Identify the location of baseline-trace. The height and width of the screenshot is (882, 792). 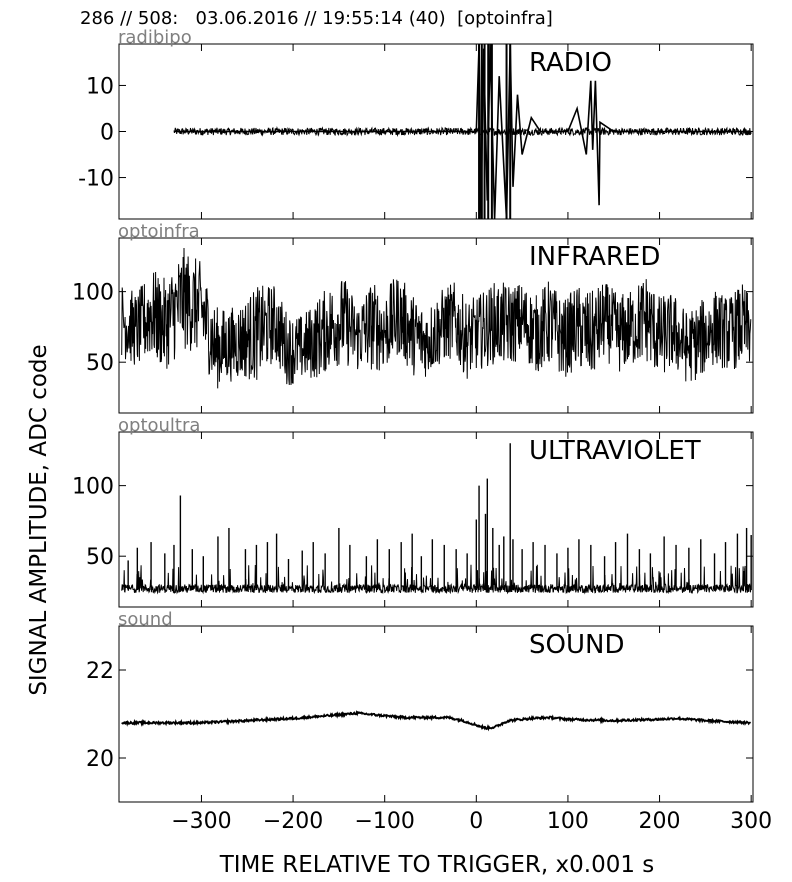
(436, 579).